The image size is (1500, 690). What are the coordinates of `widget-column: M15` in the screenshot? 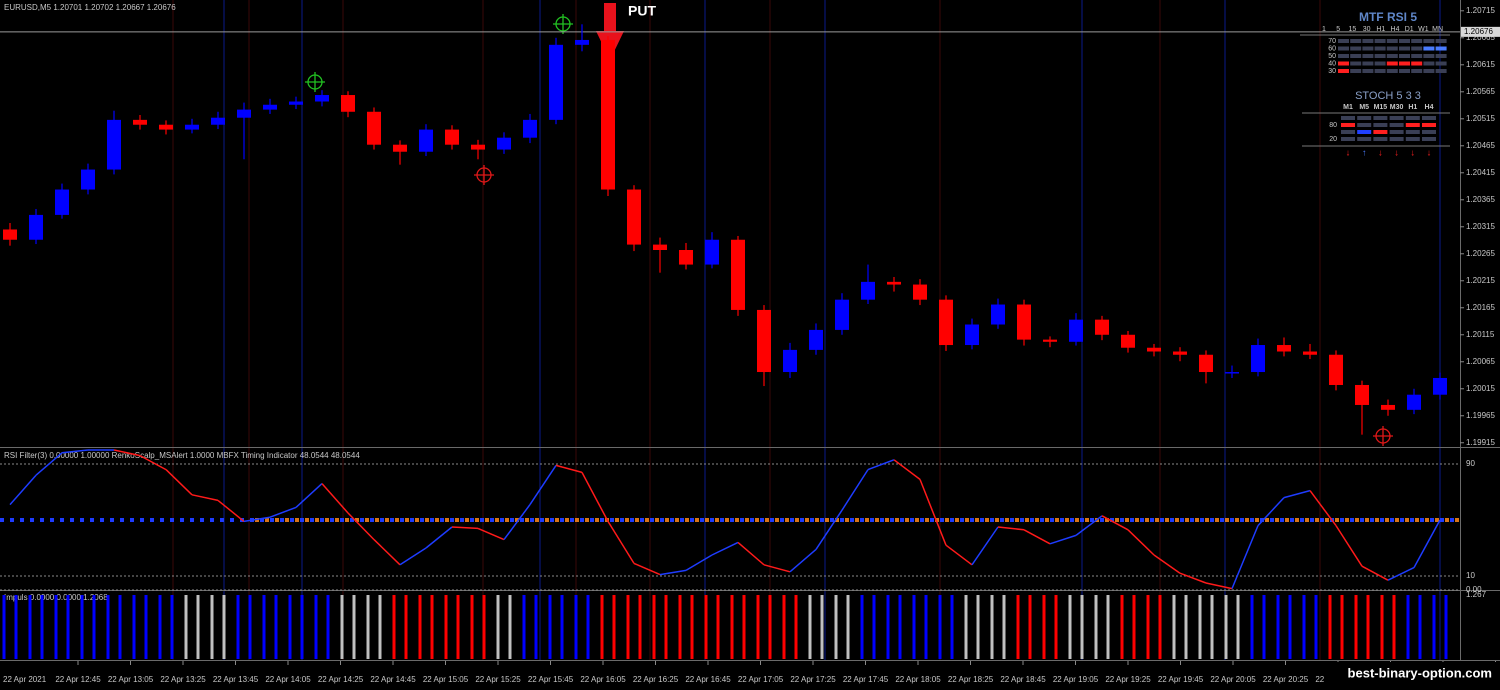 It's located at (1381, 107).